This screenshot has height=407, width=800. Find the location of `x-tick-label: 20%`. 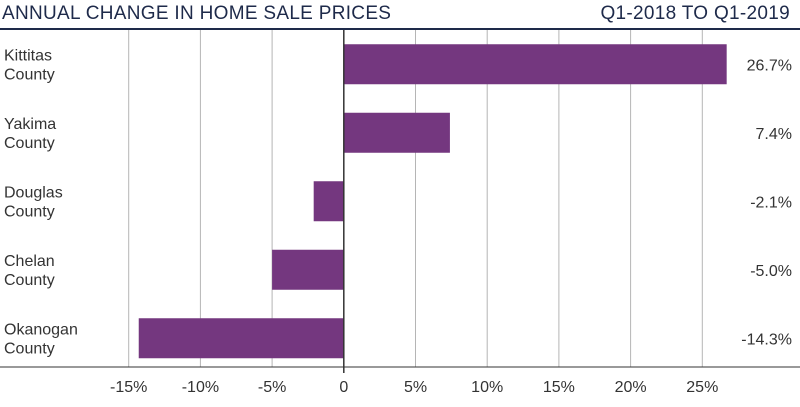

x-tick-label: 20% is located at coordinates (631, 387).